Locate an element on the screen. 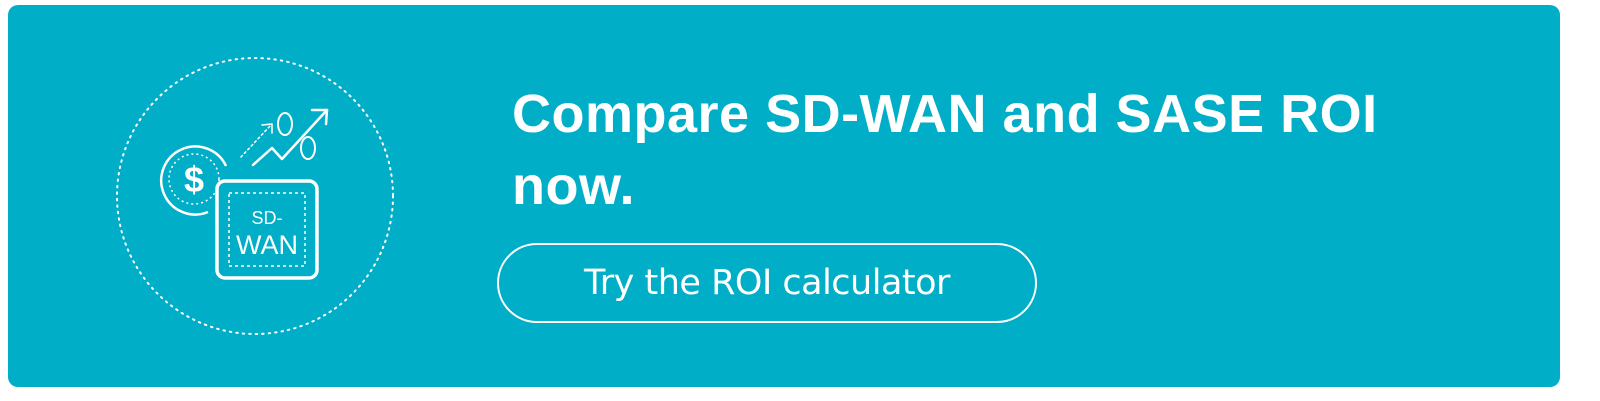 This screenshot has height=401, width=1600. growth-arrow-icon is located at coordinates (284, 137).